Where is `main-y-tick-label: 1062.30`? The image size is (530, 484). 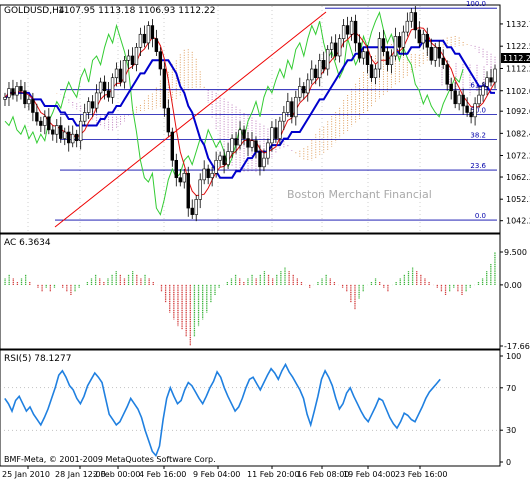
main-y-tick-label: 1062.30 is located at coordinates (518, 177).